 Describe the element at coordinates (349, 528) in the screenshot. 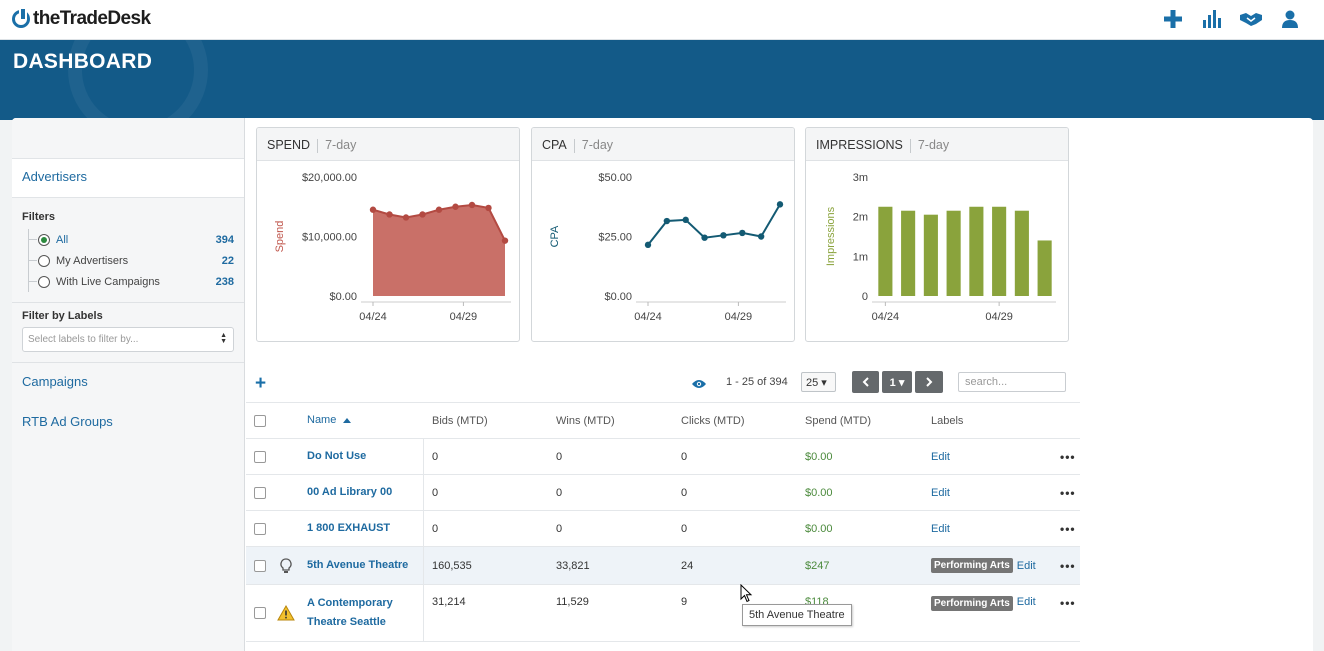

I see `advertiser-name-link: 1 800 EXHAUST` at that location.